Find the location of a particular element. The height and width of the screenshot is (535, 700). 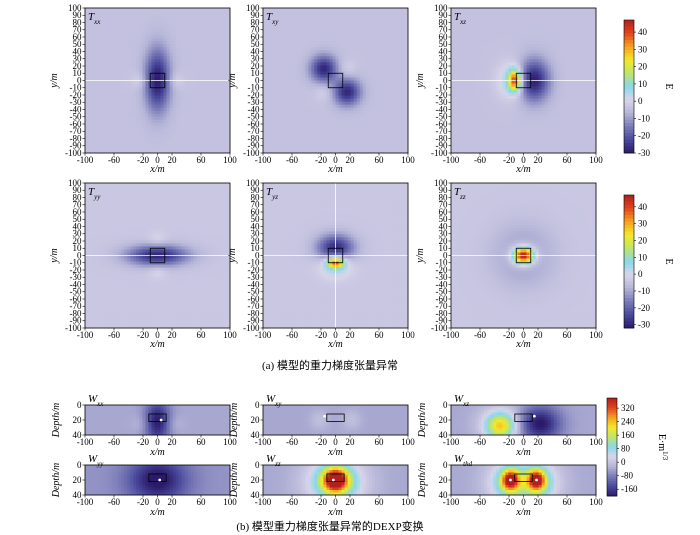

y-tick-label: -10 is located at coordinates (254, 88).